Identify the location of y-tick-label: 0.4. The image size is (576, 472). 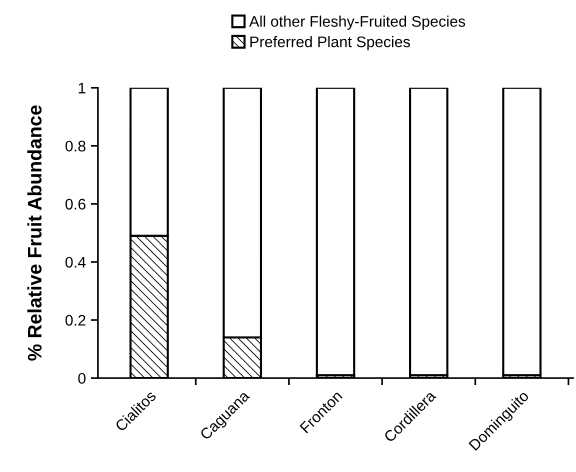
(75, 262).